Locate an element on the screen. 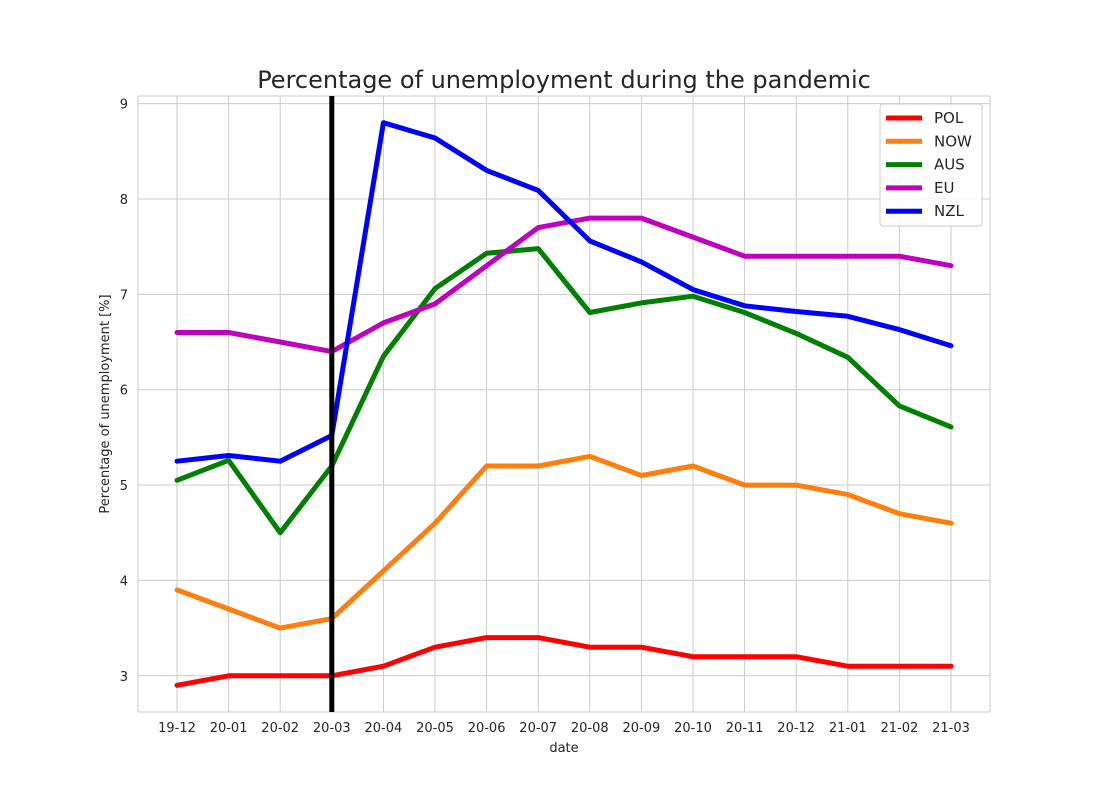 The width and height of the screenshot is (1100, 800). legend-label-pol: POL is located at coordinates (949, 118).